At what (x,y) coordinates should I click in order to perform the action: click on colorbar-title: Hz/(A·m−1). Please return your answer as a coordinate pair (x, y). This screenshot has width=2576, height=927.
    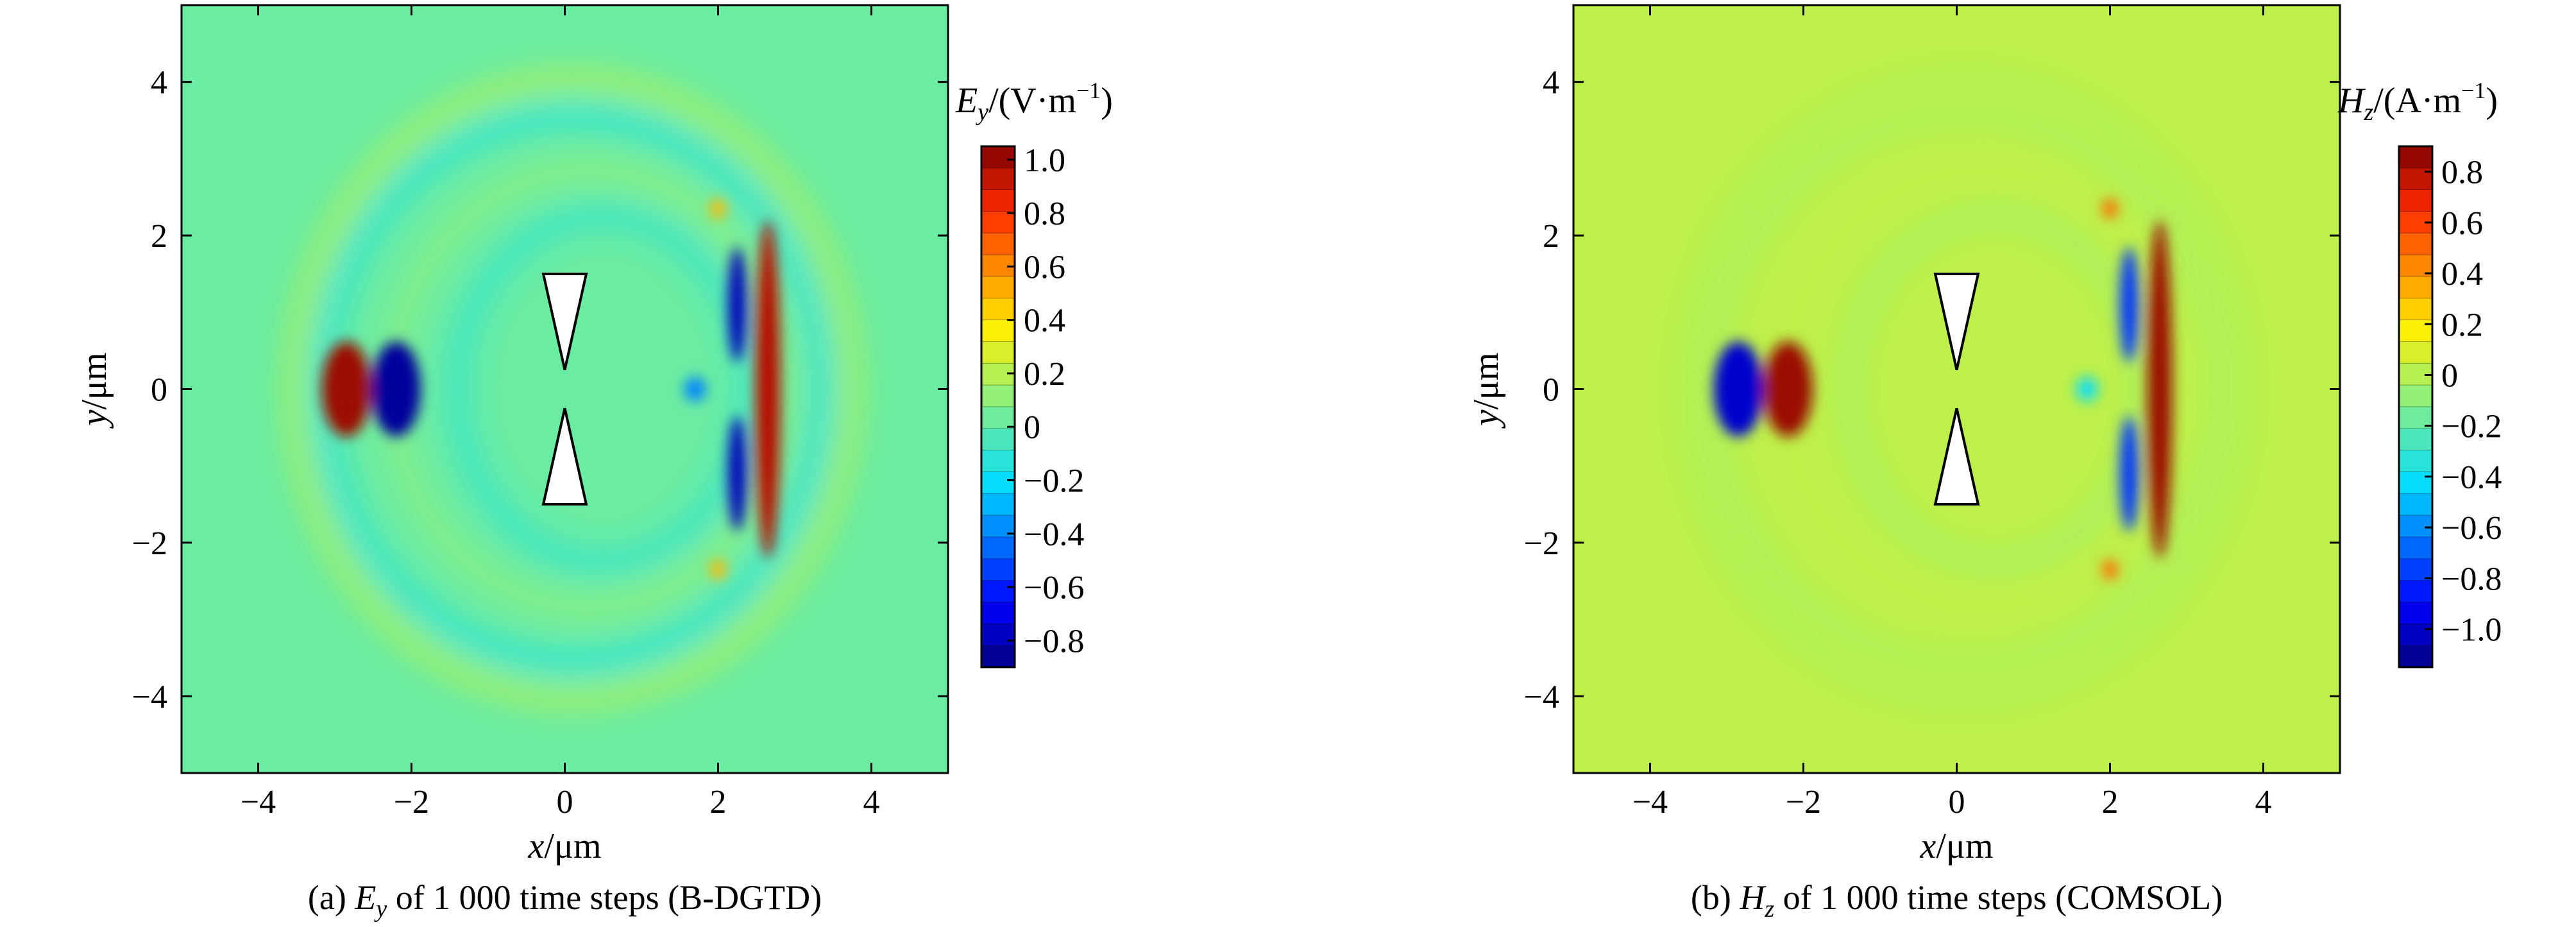
    Looking at the image, I should click on (2417, 102).